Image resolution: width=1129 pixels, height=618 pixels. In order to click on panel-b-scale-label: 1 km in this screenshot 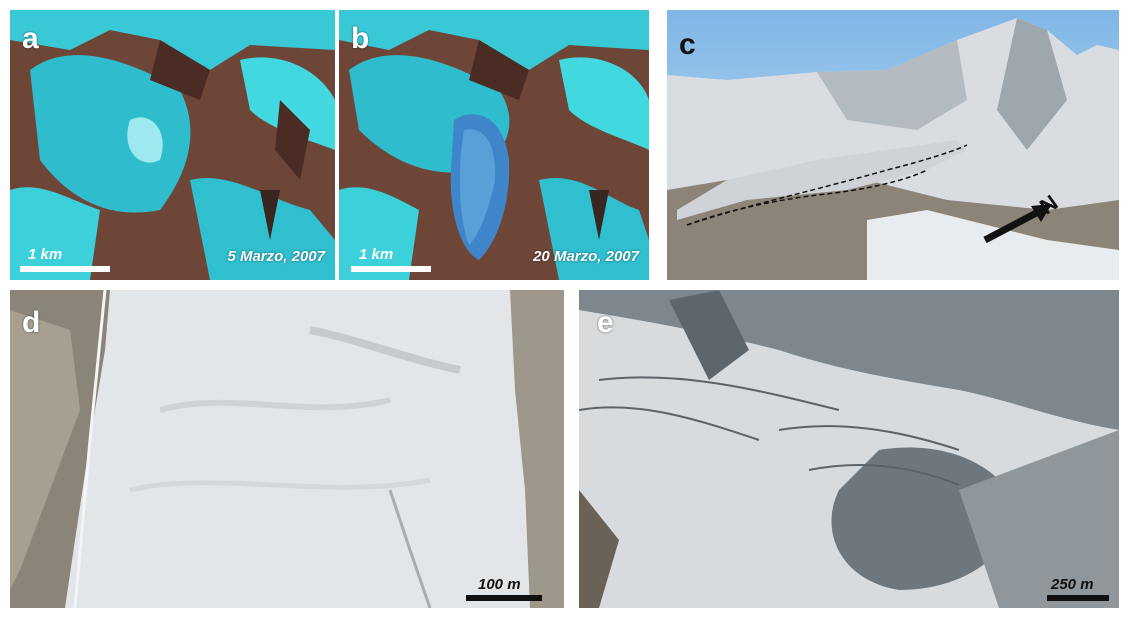, I will do `click(376, 254)`.